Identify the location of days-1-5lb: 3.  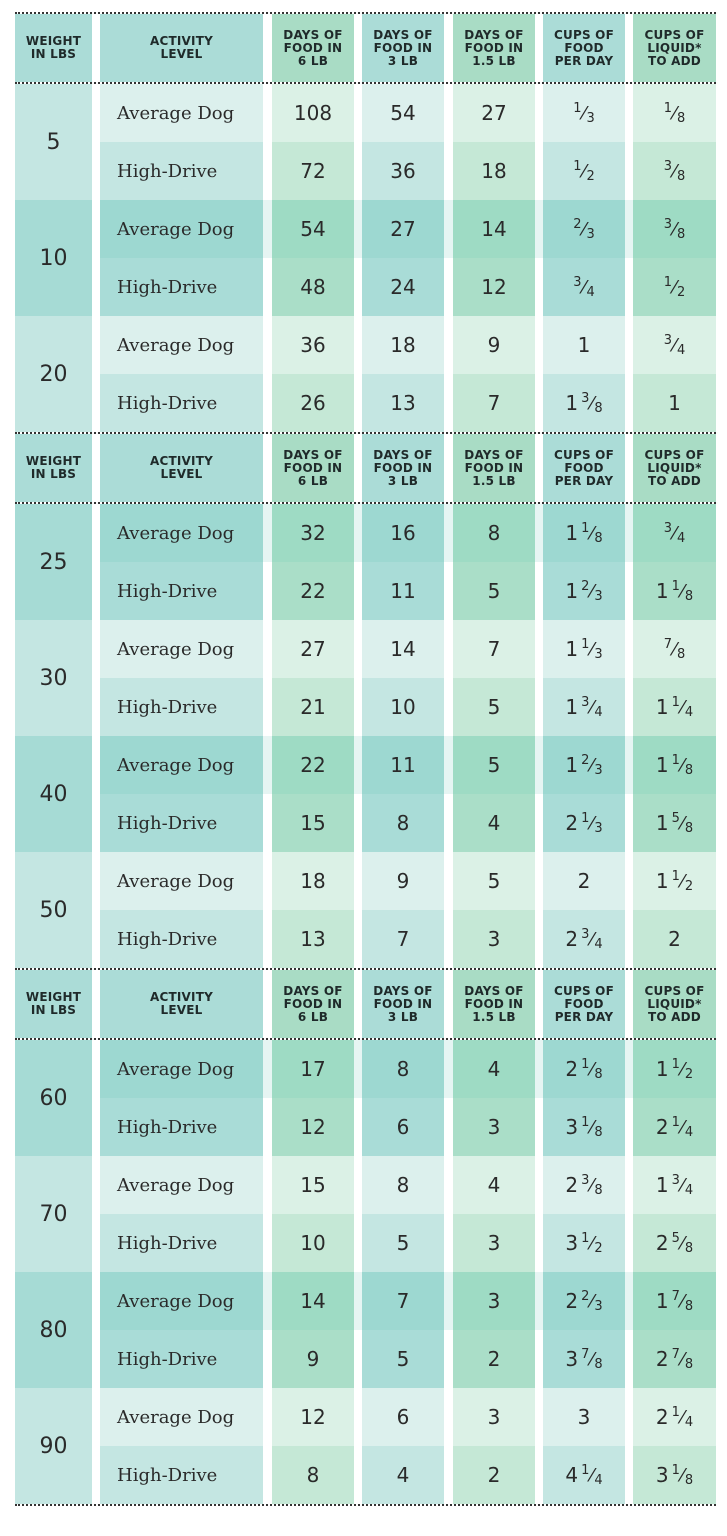
(494, 1301).